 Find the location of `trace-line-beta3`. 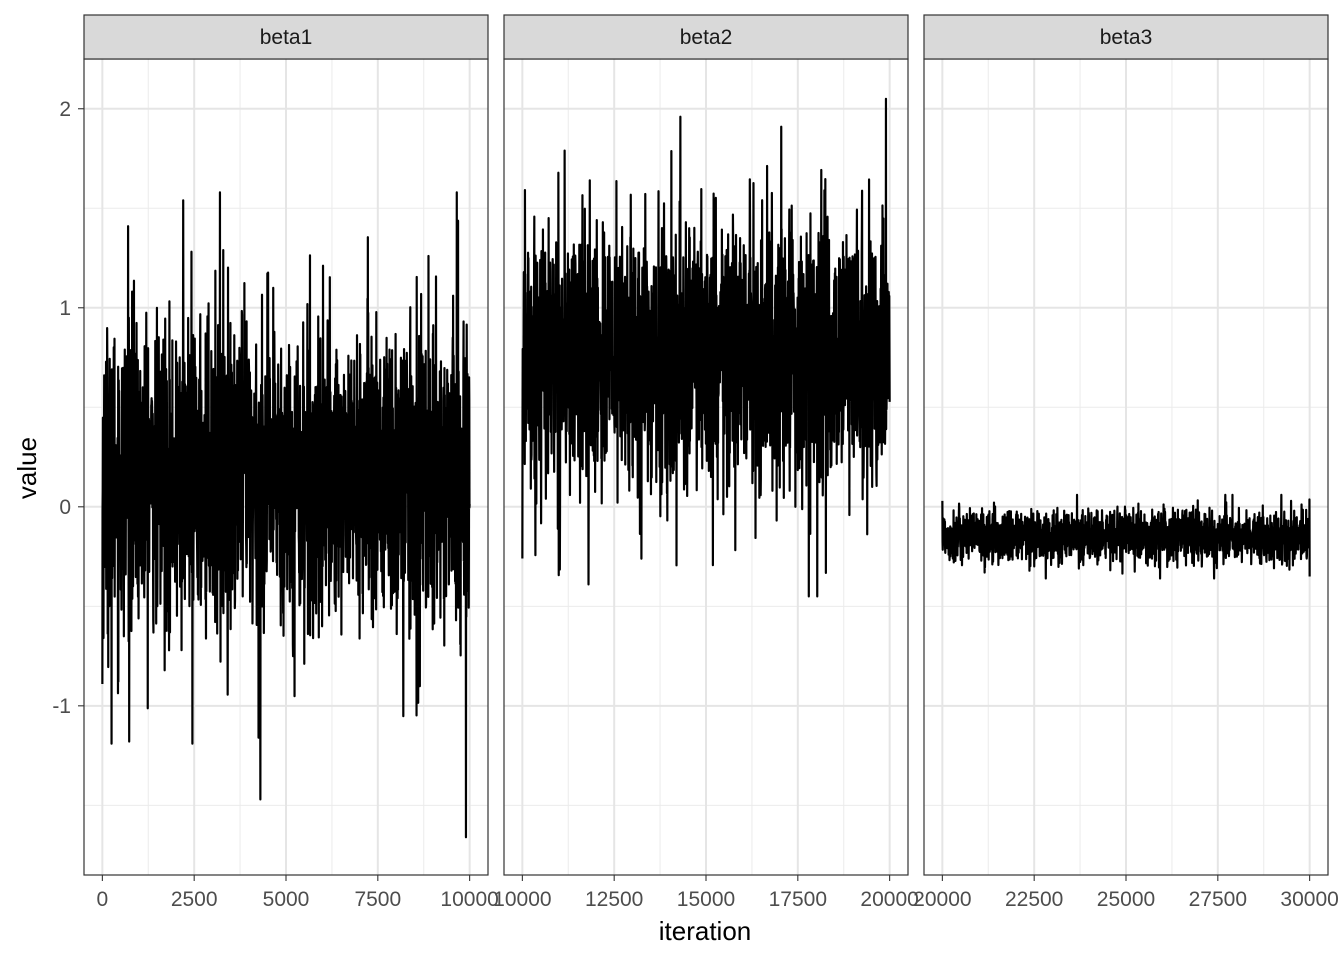

trace-line-beta3 is located at coordinates (1126, 536).